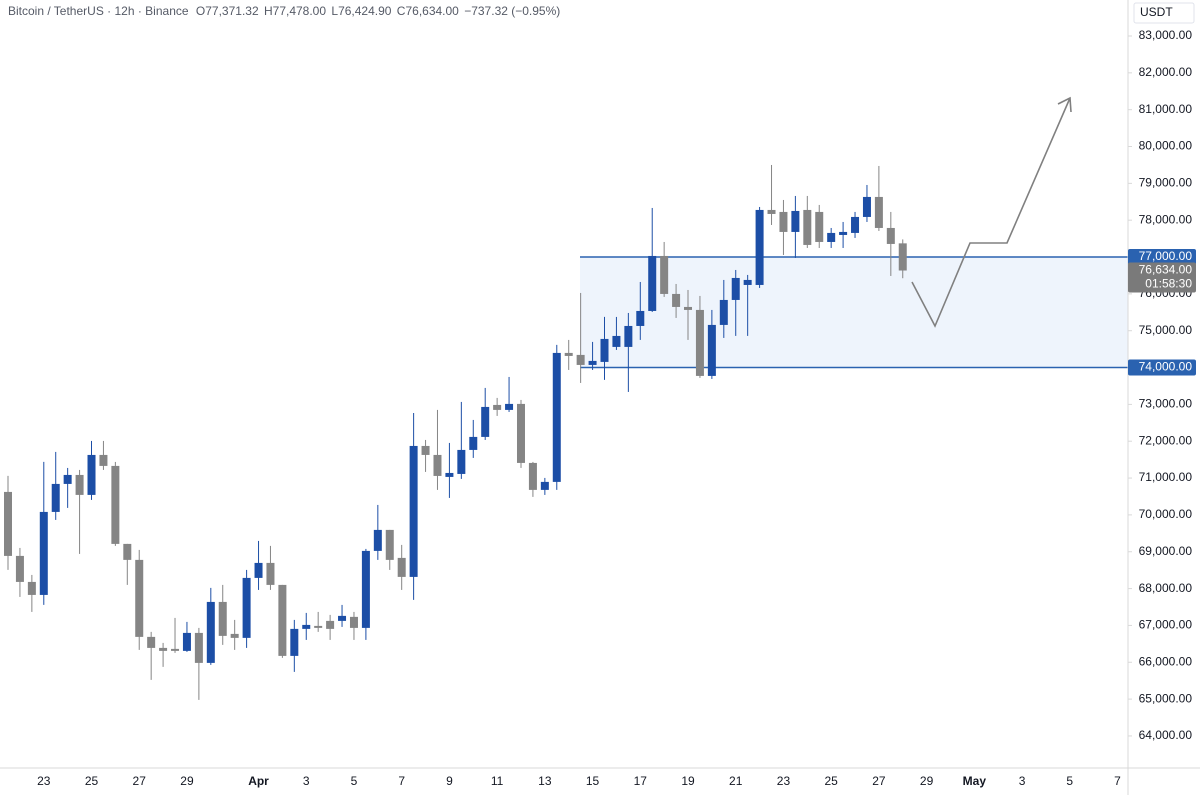  I want to click on currency-box, so click(1164, 13).